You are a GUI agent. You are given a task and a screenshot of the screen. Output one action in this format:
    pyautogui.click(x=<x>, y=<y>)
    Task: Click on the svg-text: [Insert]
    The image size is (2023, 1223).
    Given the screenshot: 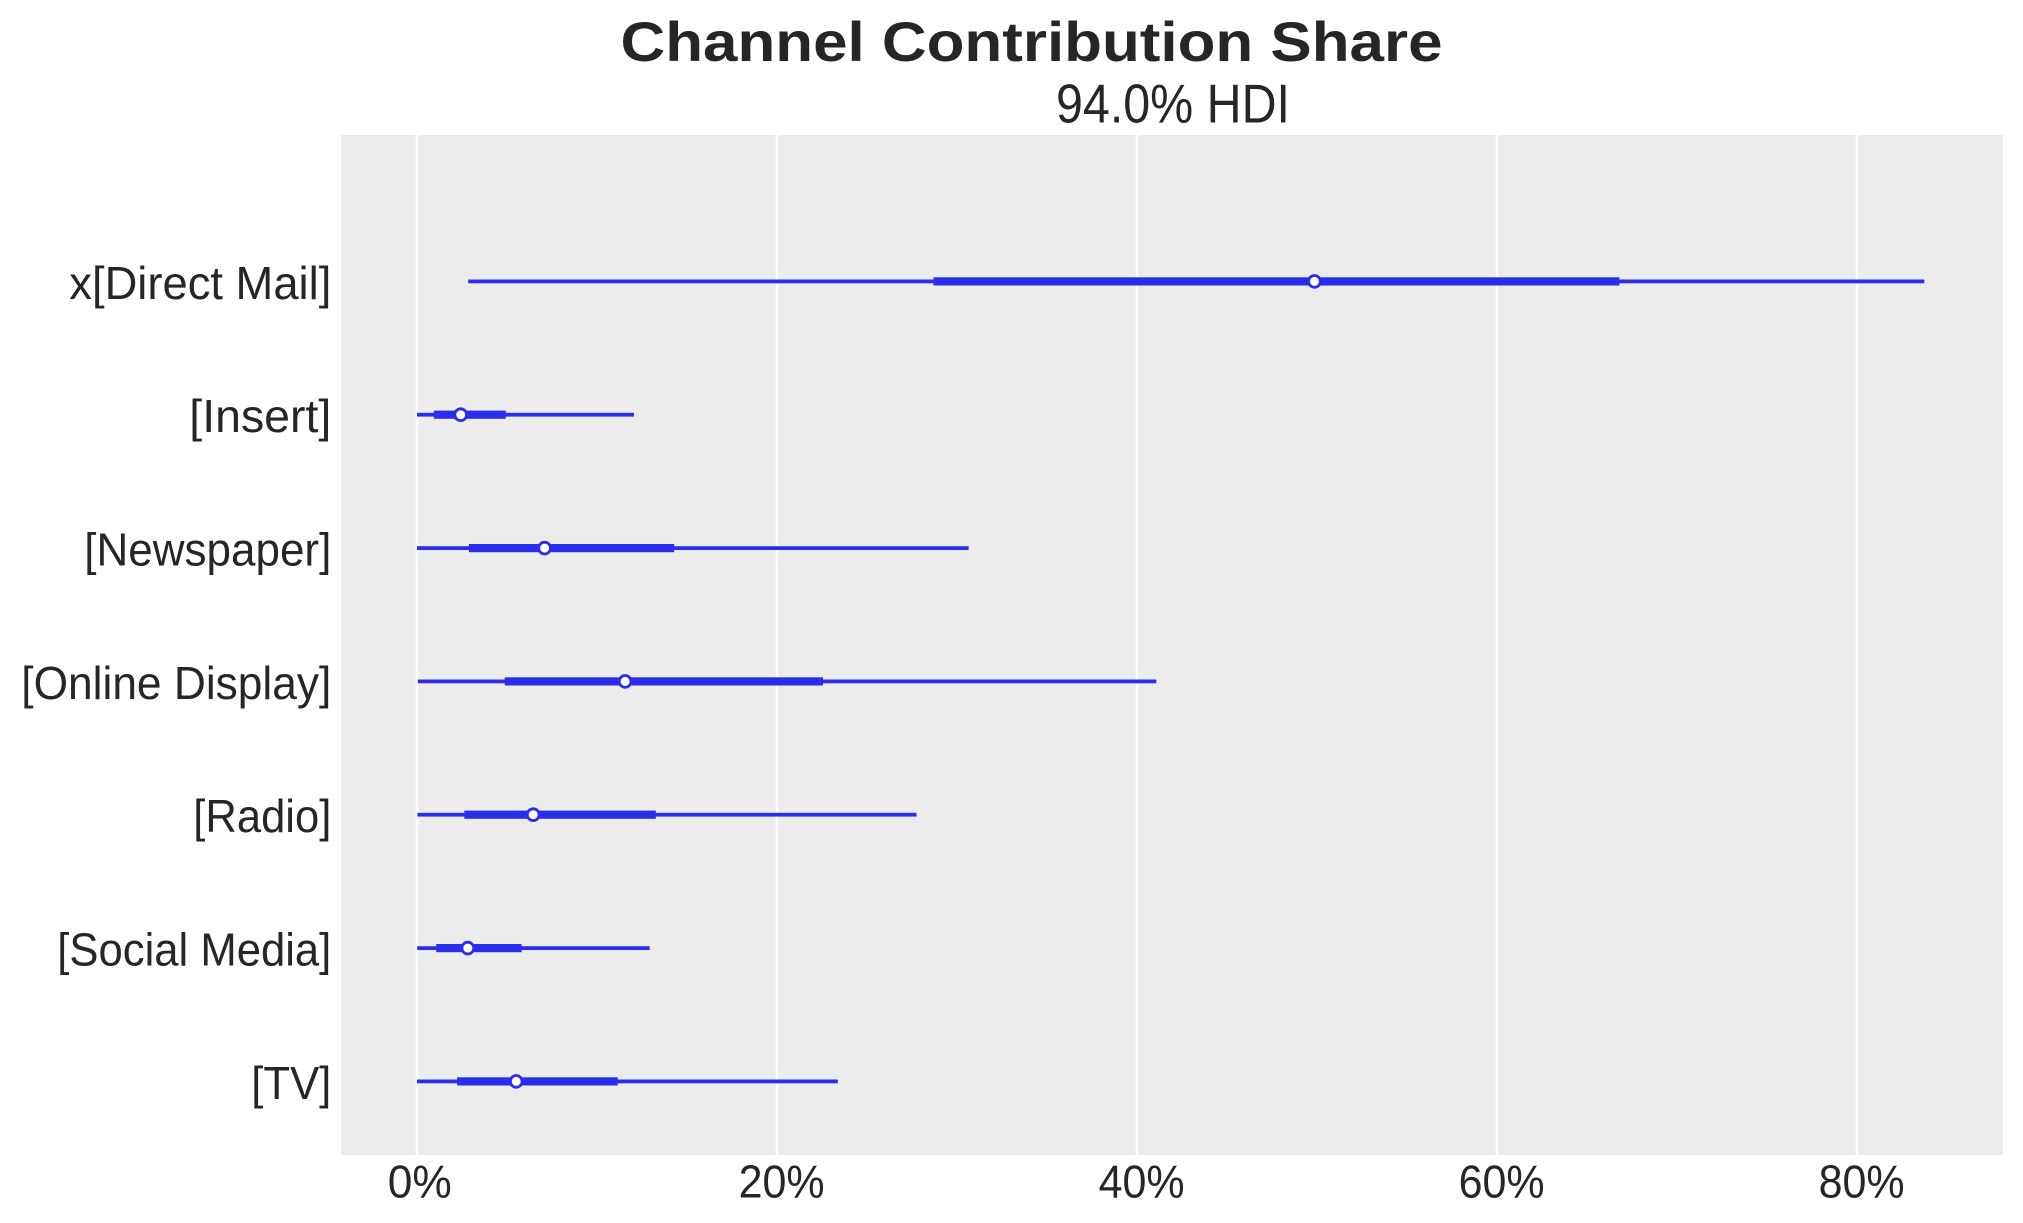 What is the action you would take?
    pyautogui.click(x=260, y=416)
    